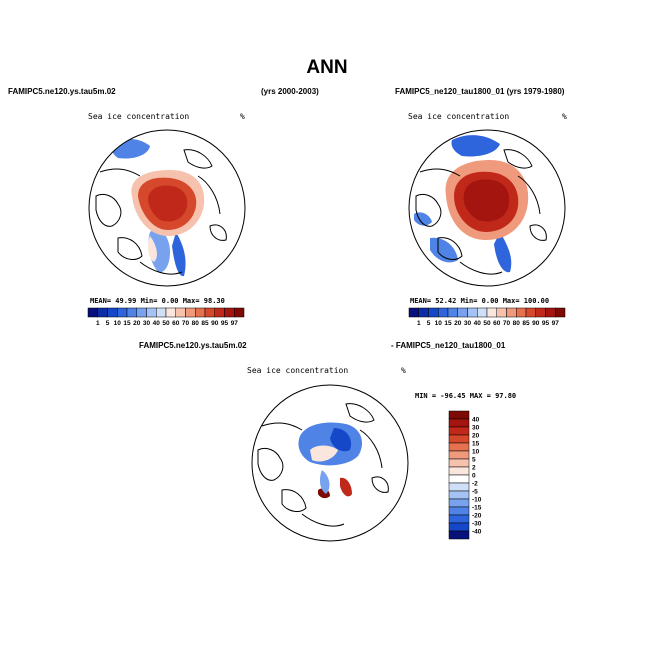  Describe the element at coordinates (127, 323) in the screenshot. I see `left-colorbar-tick-3: 15` at that location.